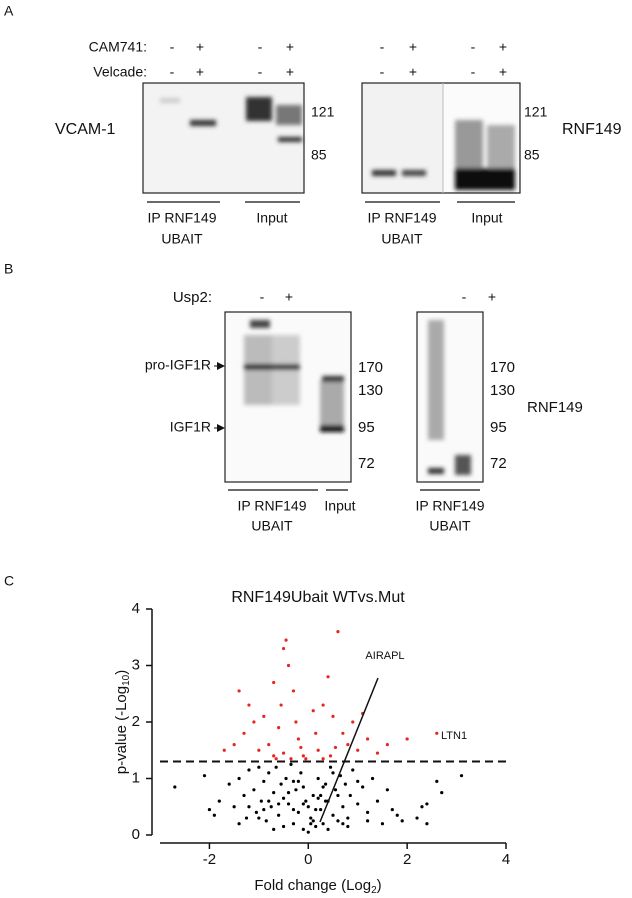 Image resolution: width=632 pixels, height=898 pixels. What do you see at coordinates (121, 672) in the screenshot?
I see `y-axis-label-part: )` at bounding box center [121, 672].